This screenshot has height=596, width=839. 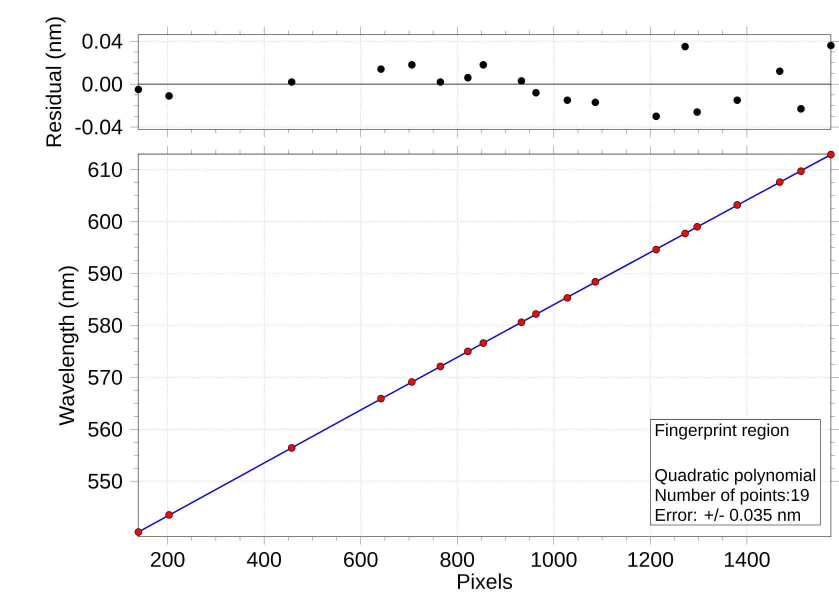 What do you see at coordinates (651, 559) in the screenshot?
I see `x-tick-label: 1200` at bounding box center [651, 559].